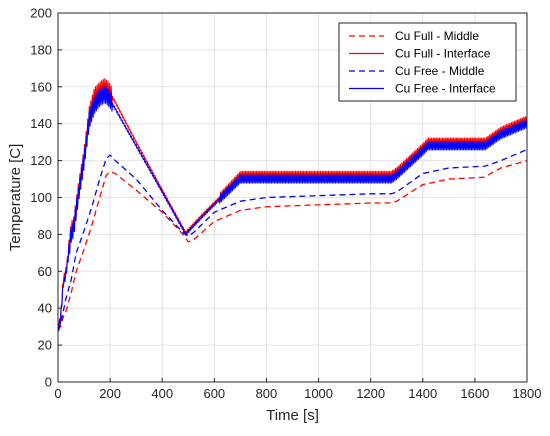 The height and width of the screenshot is (436, 550). What do you see at coordinates (370, 393) in the screenshot?
I see `x-tick-label: 1200` at bounding box center [370, 393].